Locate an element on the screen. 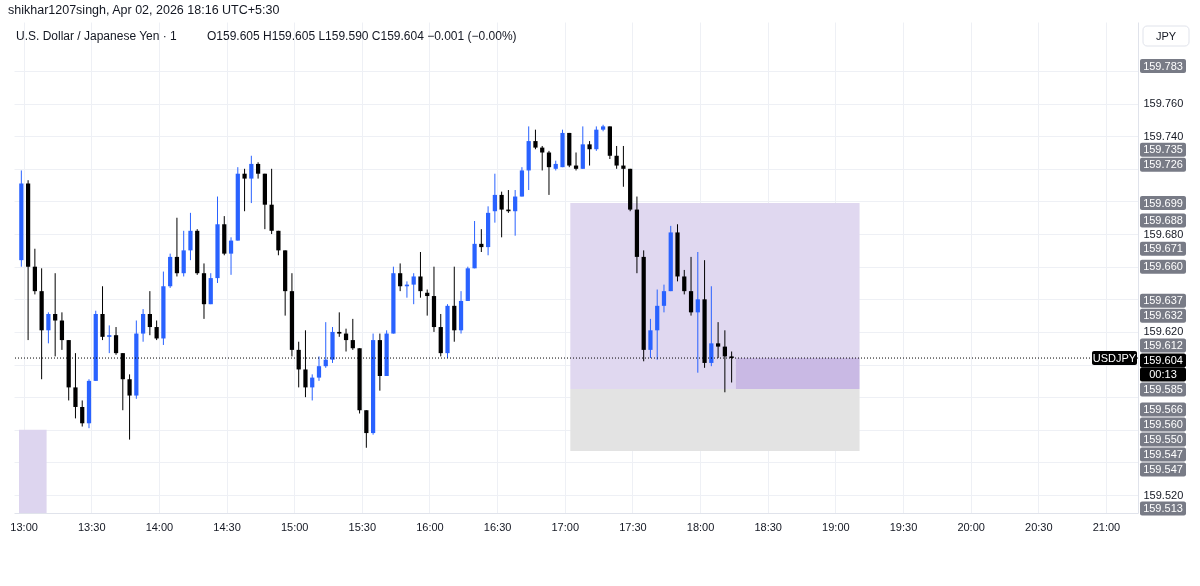 The width and height of the screenshot is (1200, 586). x-tick-label: 15:00 is located at coordinates (294, 526).